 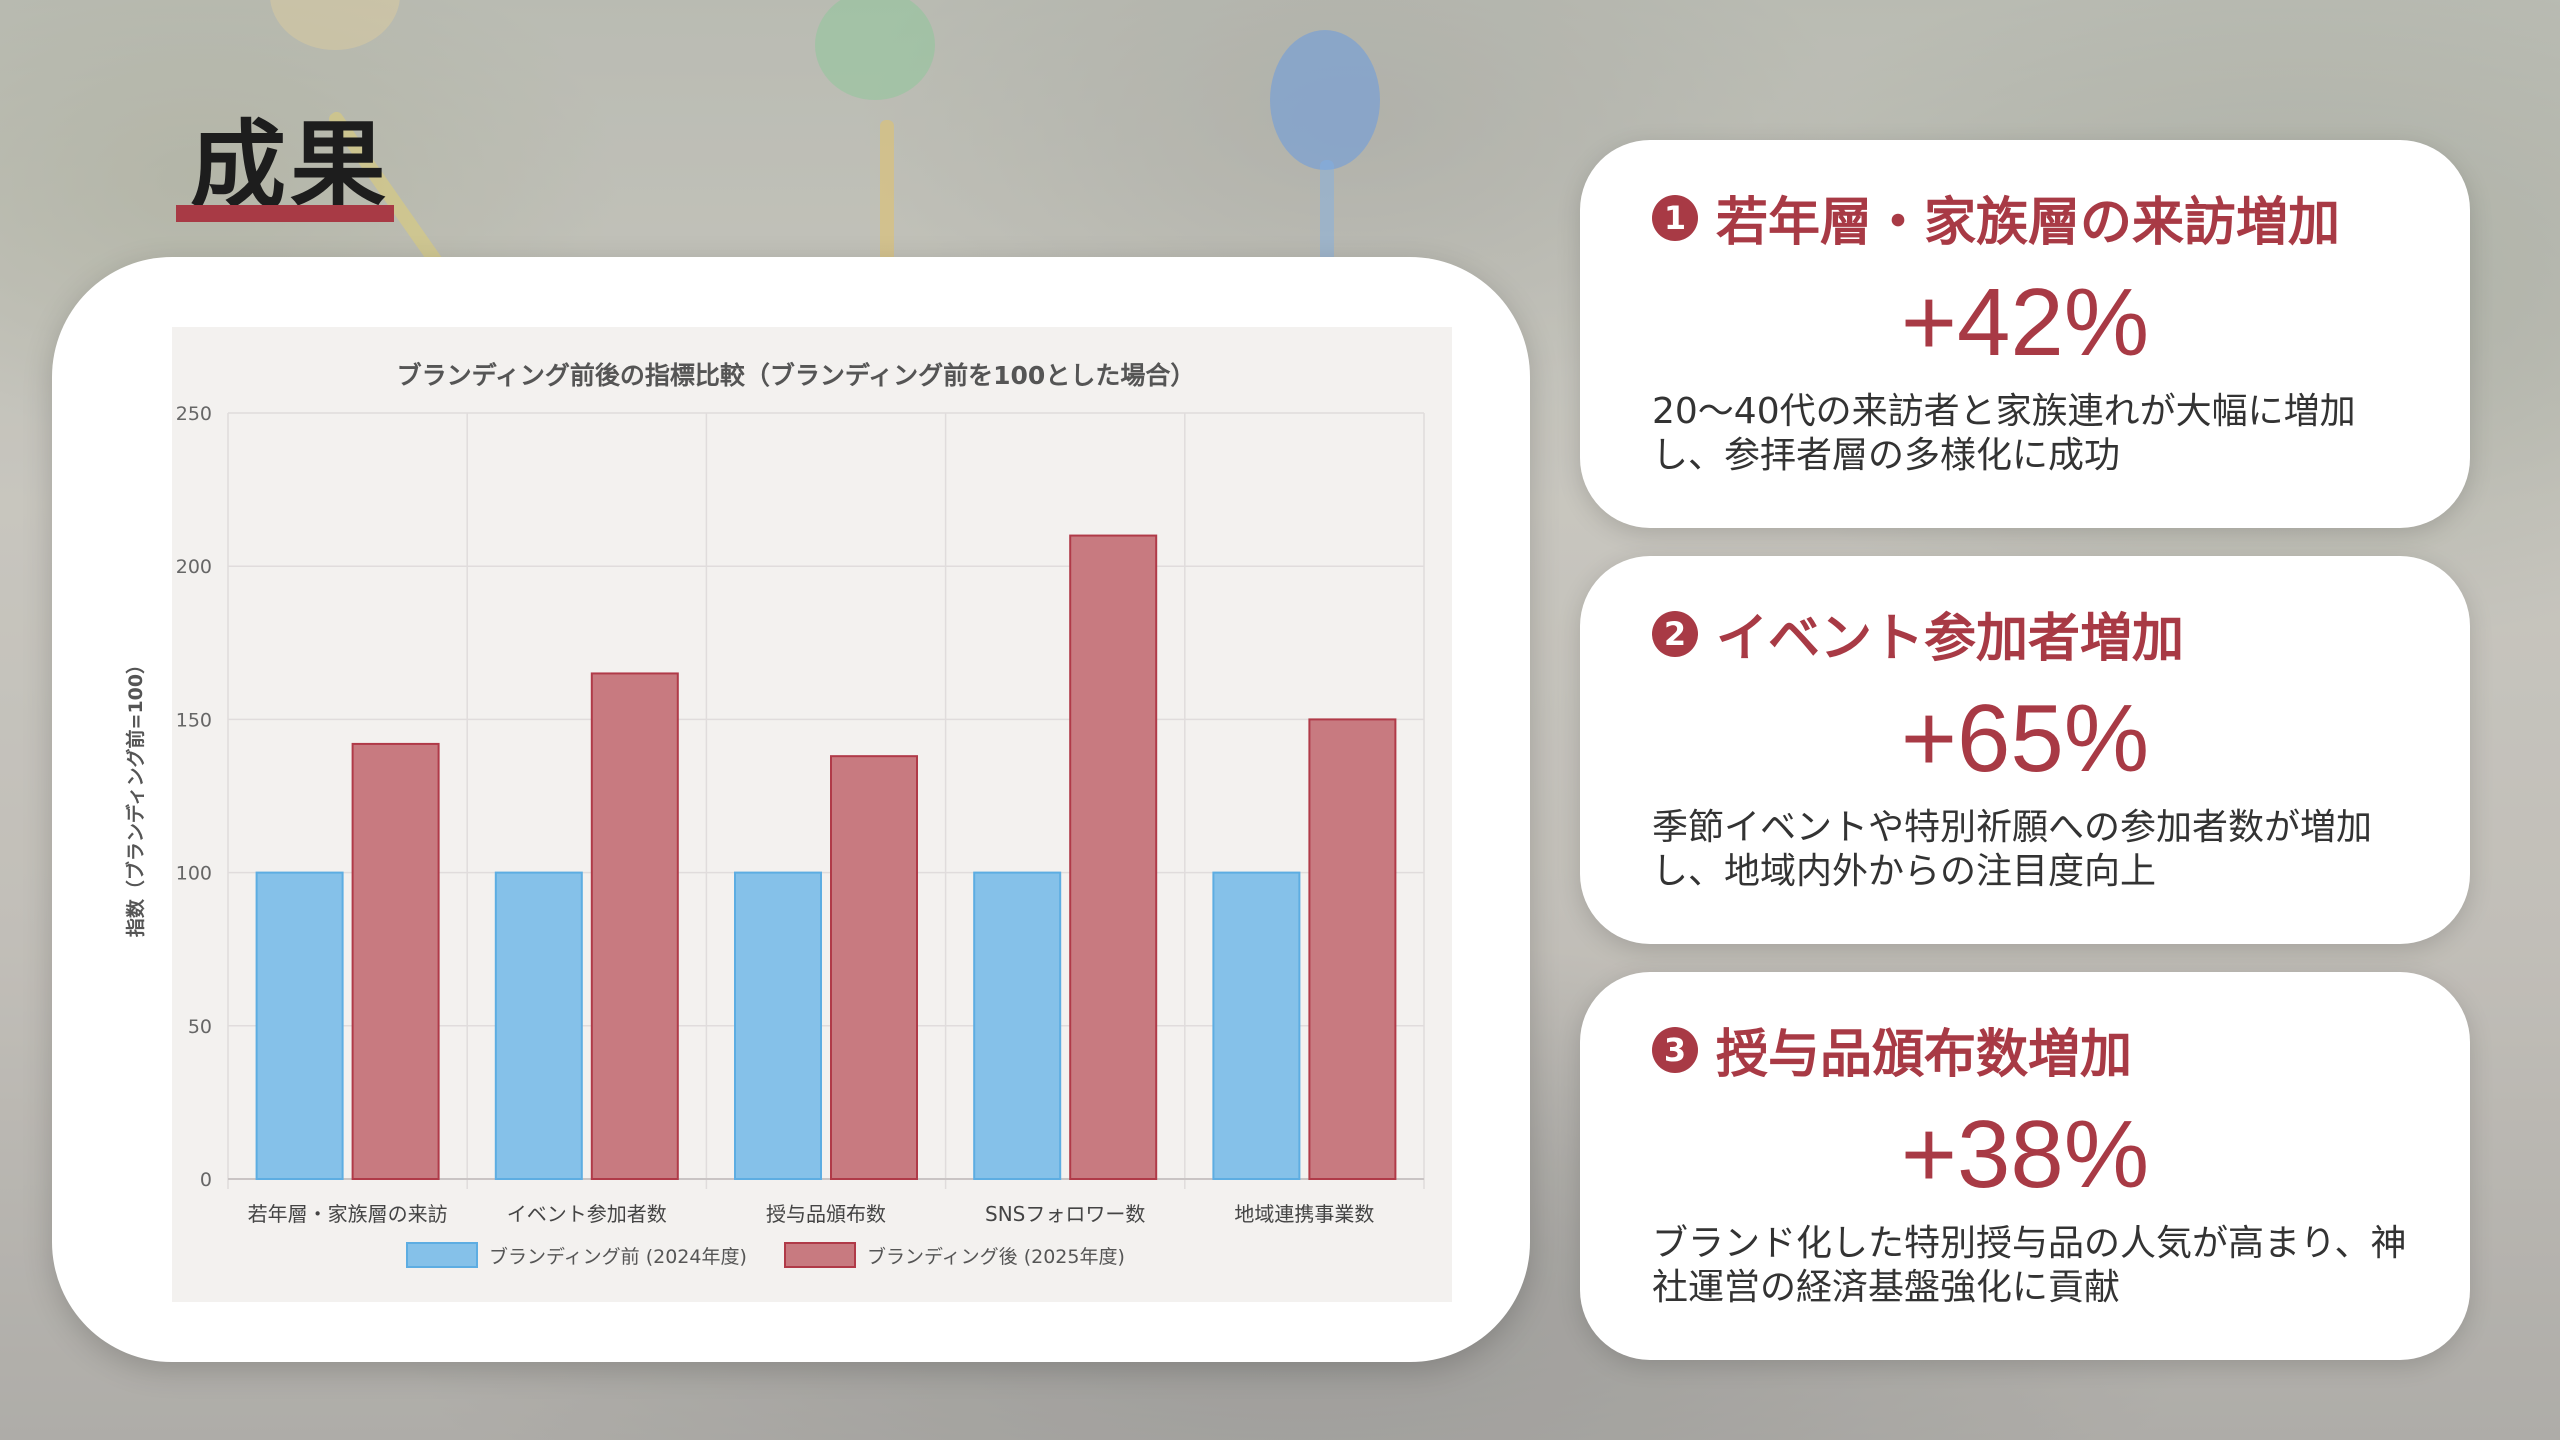 What do you see at coordinates (194, 567) in the screenshot?
I see `y-tick-label: 200` at bounding box center [194, 567].